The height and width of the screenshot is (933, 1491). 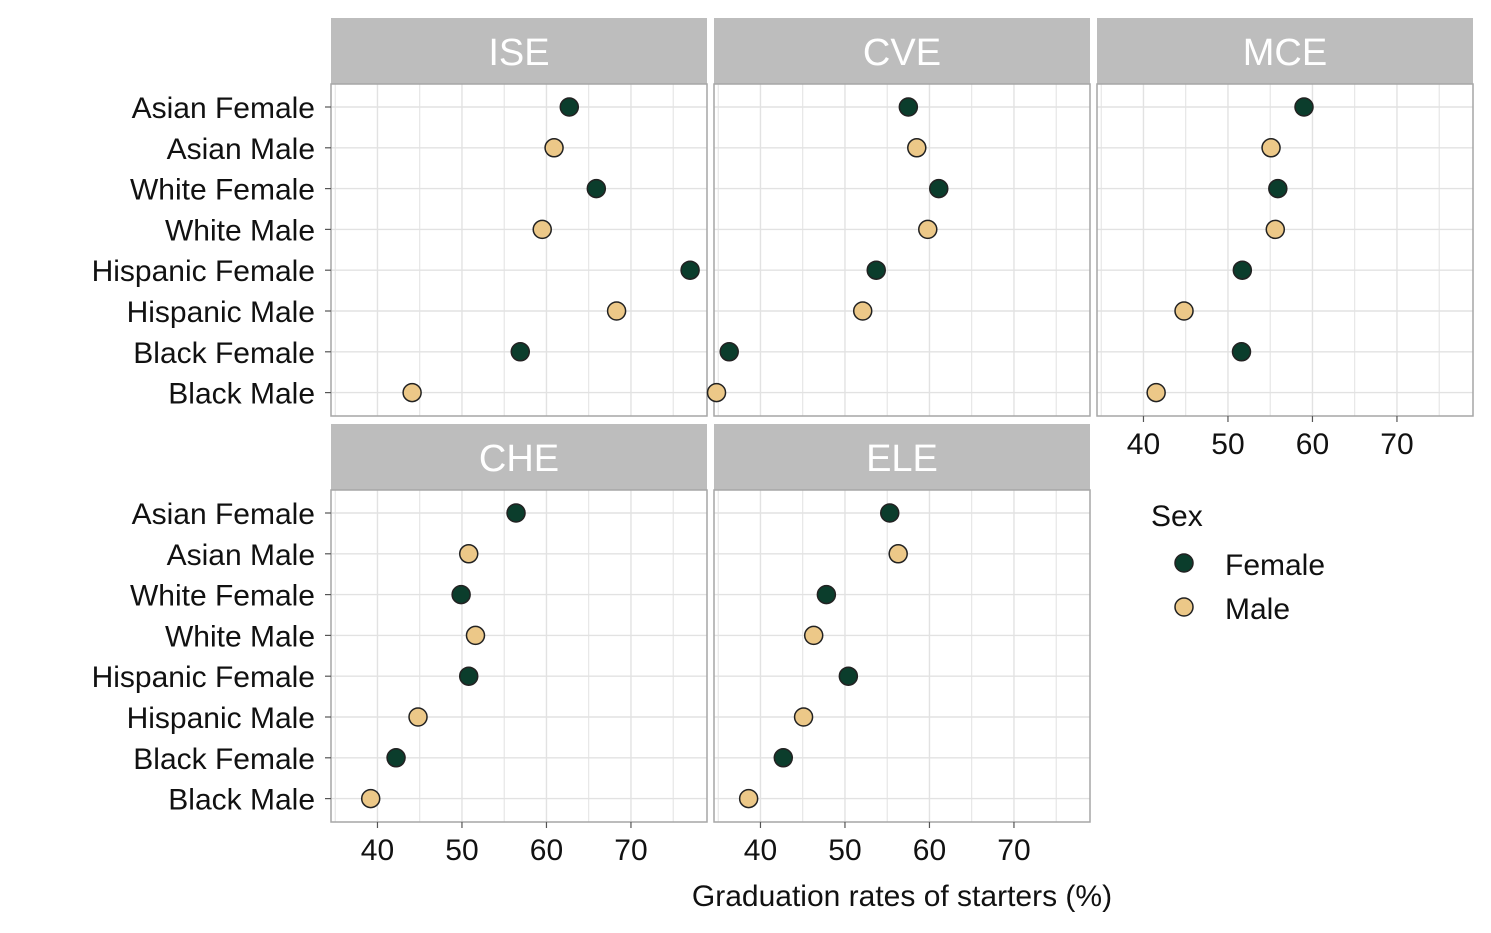 What do you see at coordinates (917, 148) in the screenshot?
I see `point-cve-asian-male` at bounding box center [917, 148].